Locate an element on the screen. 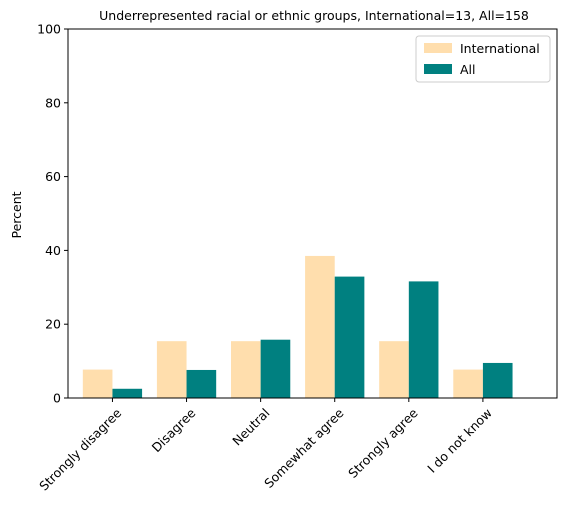 Image resolution: width=571 pixels, height=514 pixels. legend: International All is located at coordinates (483, 59).